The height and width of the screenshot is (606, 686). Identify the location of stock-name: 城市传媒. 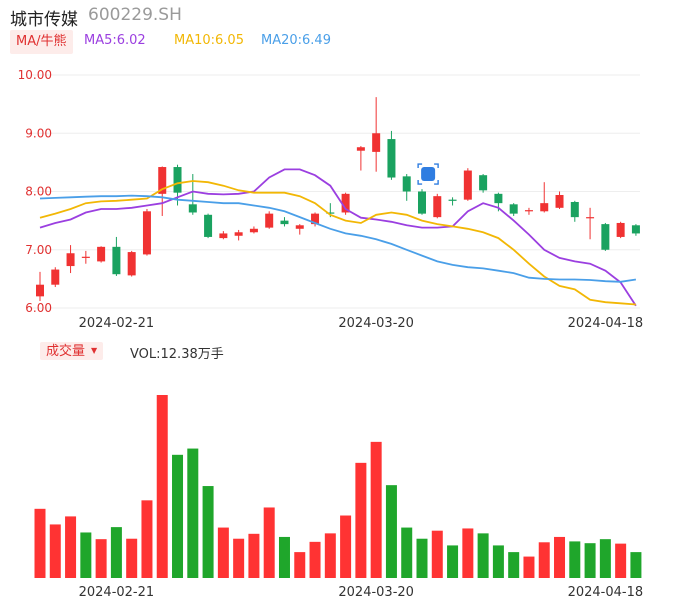
(44, 20).